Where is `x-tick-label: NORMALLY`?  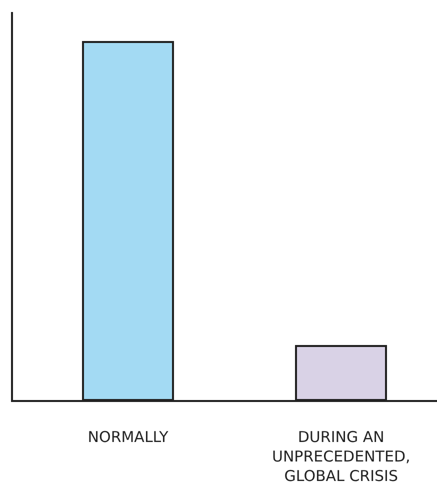 x-tick-label: NORMALLY is located at coordinates (129, 437).